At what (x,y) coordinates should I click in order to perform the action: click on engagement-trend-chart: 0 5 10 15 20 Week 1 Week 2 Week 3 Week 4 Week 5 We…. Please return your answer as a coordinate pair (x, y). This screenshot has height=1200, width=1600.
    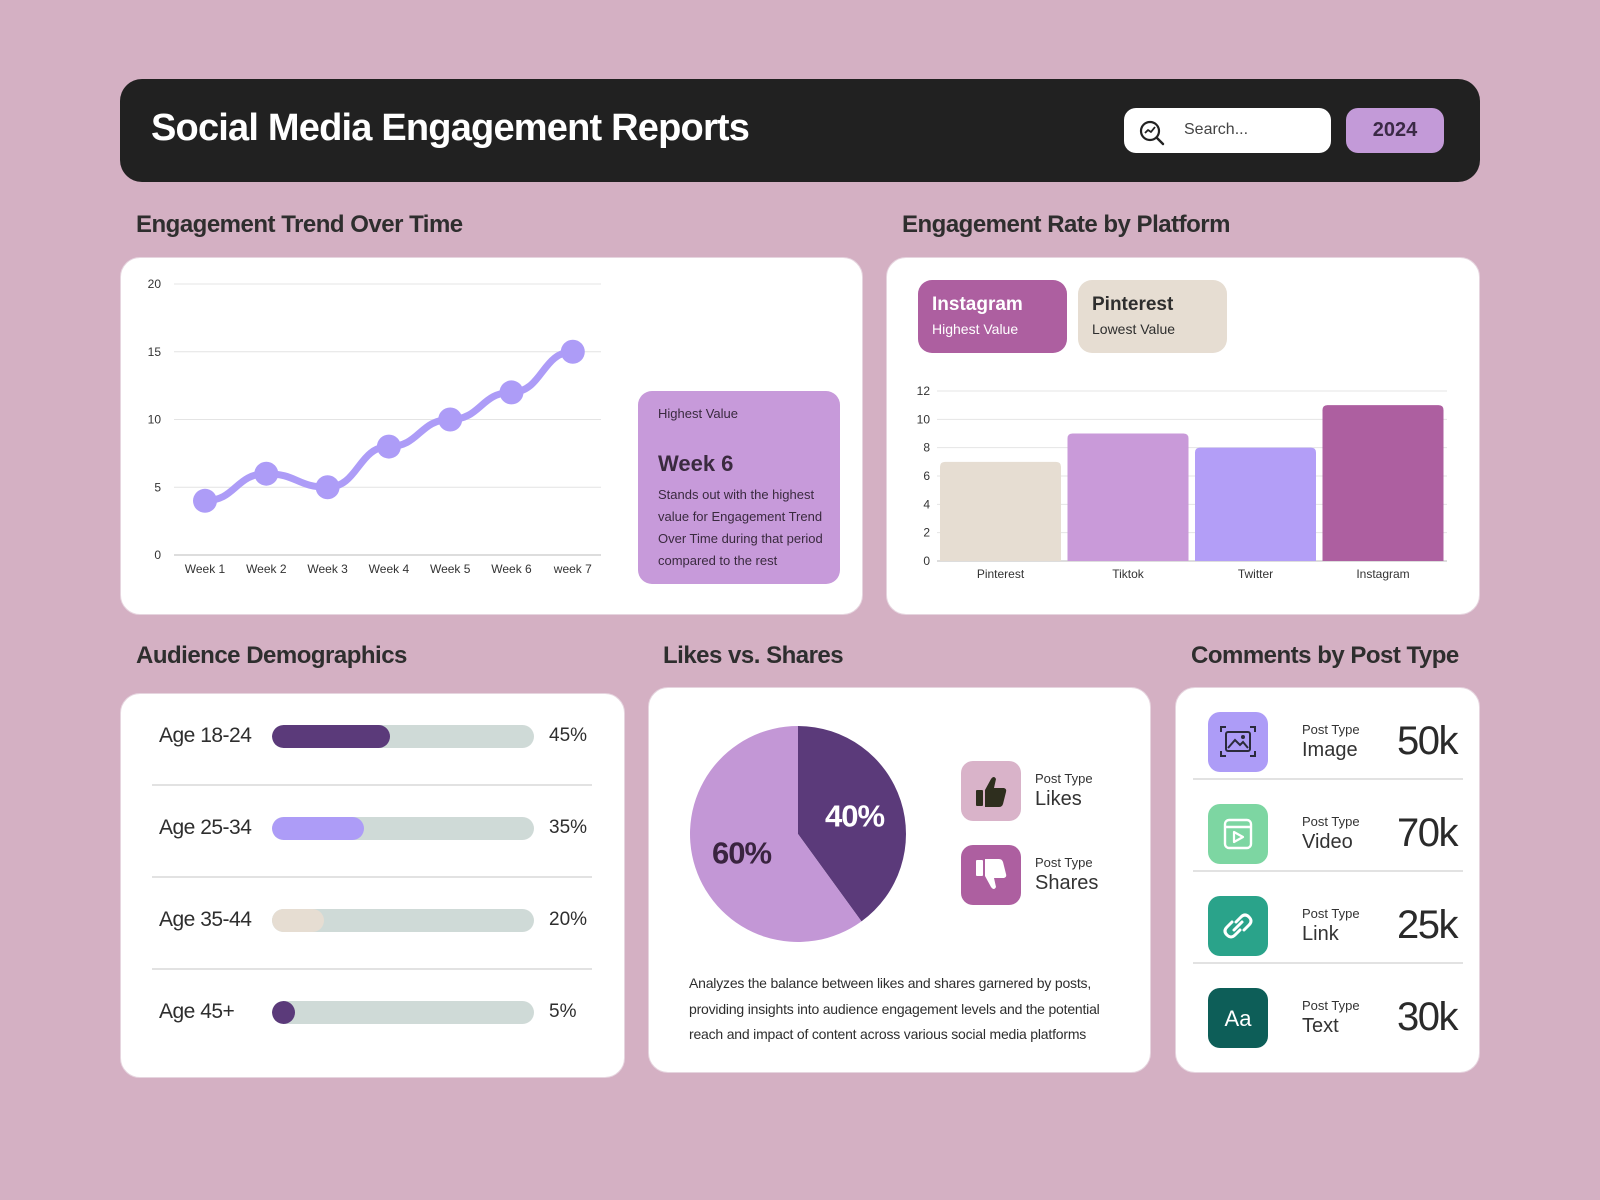
    Looking at the image, I should click on (374, 426).